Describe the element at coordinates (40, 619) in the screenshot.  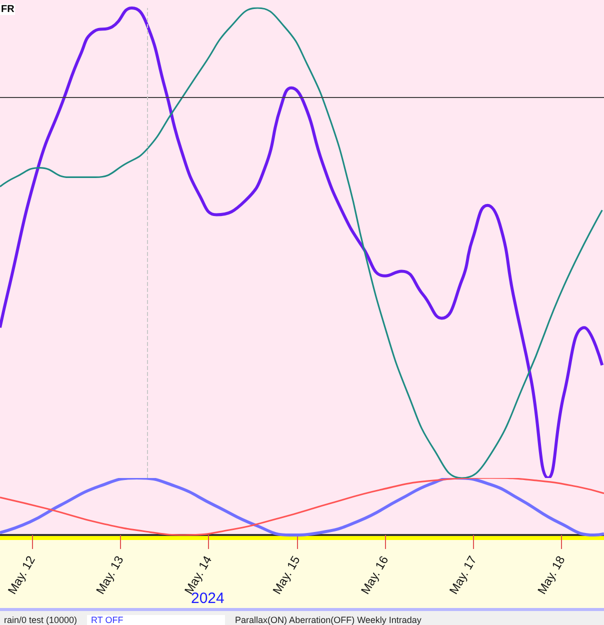
I see `text: rain/0 test (10000)` at that location.